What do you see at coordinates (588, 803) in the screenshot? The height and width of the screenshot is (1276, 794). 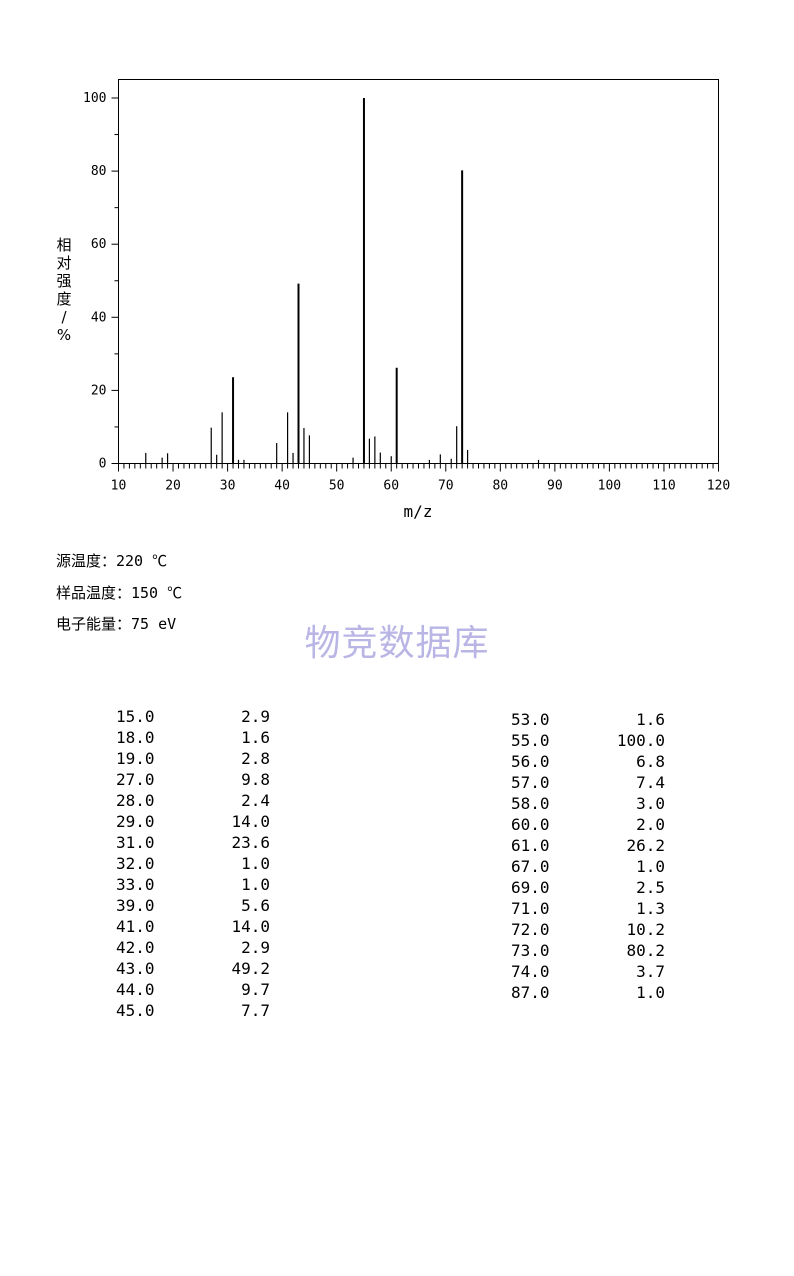 I see `peak-table-row: 58.0 3.0` at bounding box center [588, 803].